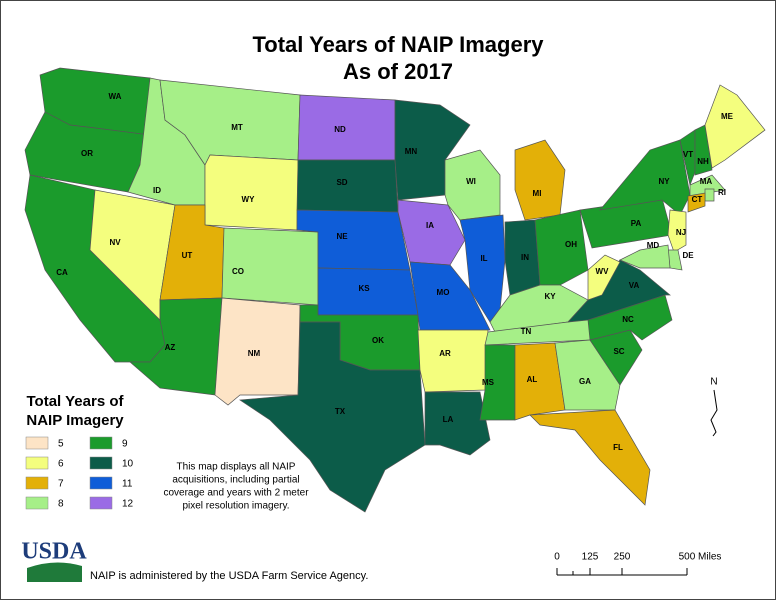 The height and width of the screenshot is (600, 776). I want to click on state-label: NH, so click(703, 161).